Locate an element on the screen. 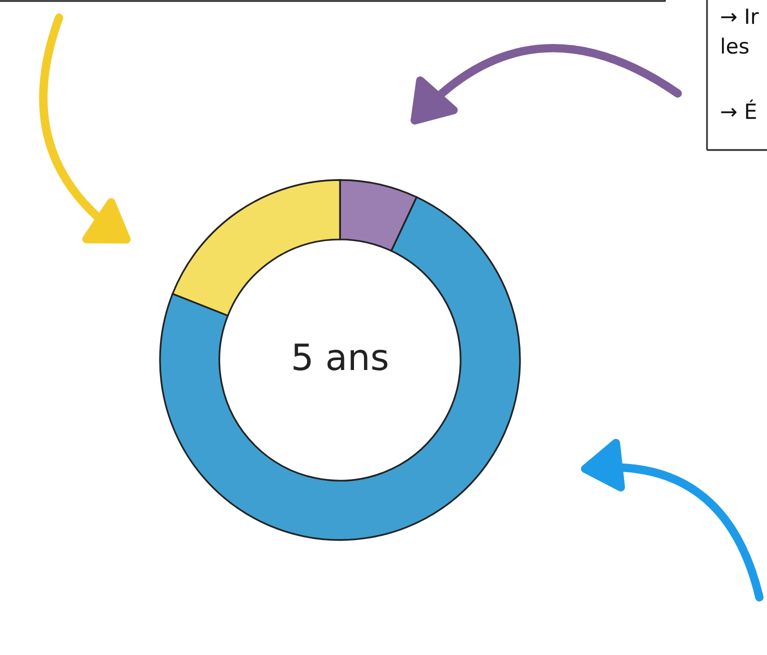 Image resolution: width=767 pixels, height=655 pixels. text: → Ir les is located at coordinates (740, 31).